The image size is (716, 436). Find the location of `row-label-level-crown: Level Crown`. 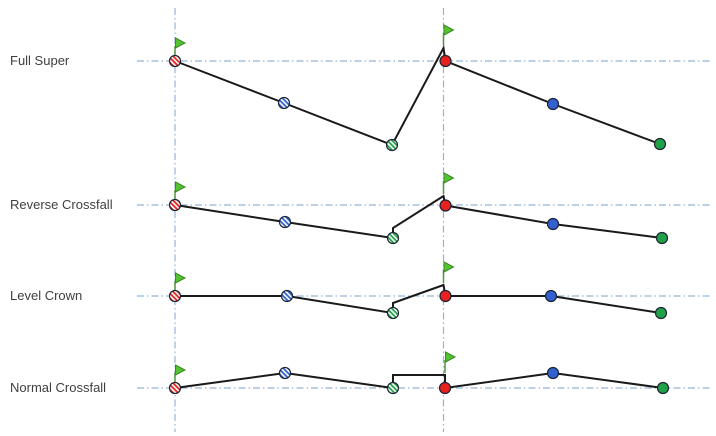

row-label-level-crown: Level Crown is located at coordinates (46, 295).